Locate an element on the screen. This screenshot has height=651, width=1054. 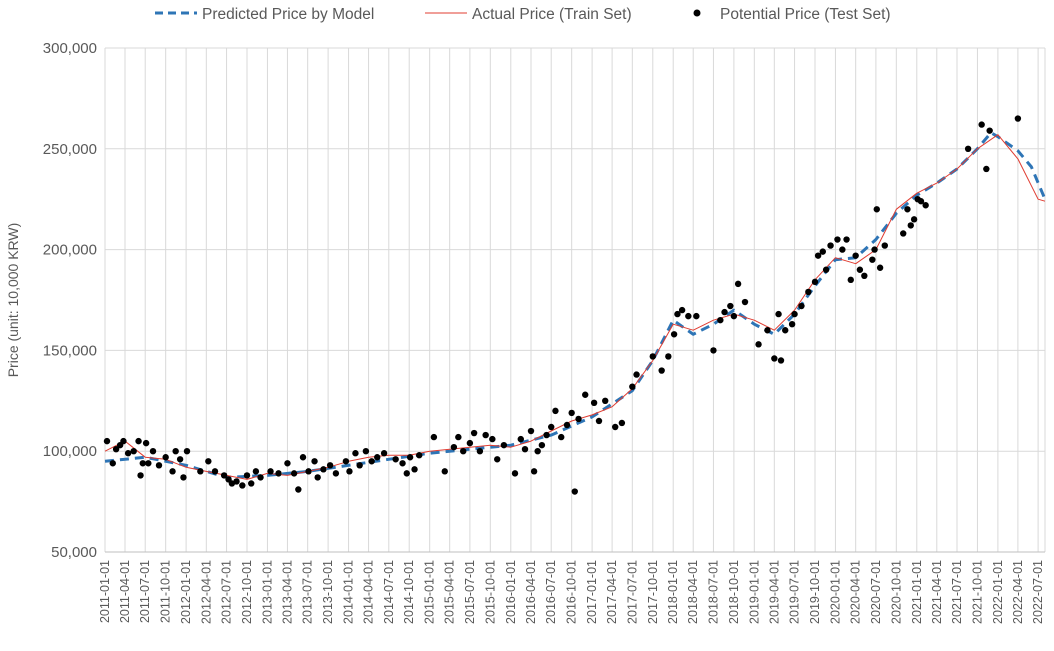
x-tick-label: 2011-07-01 is located at coordinates (145, 591).